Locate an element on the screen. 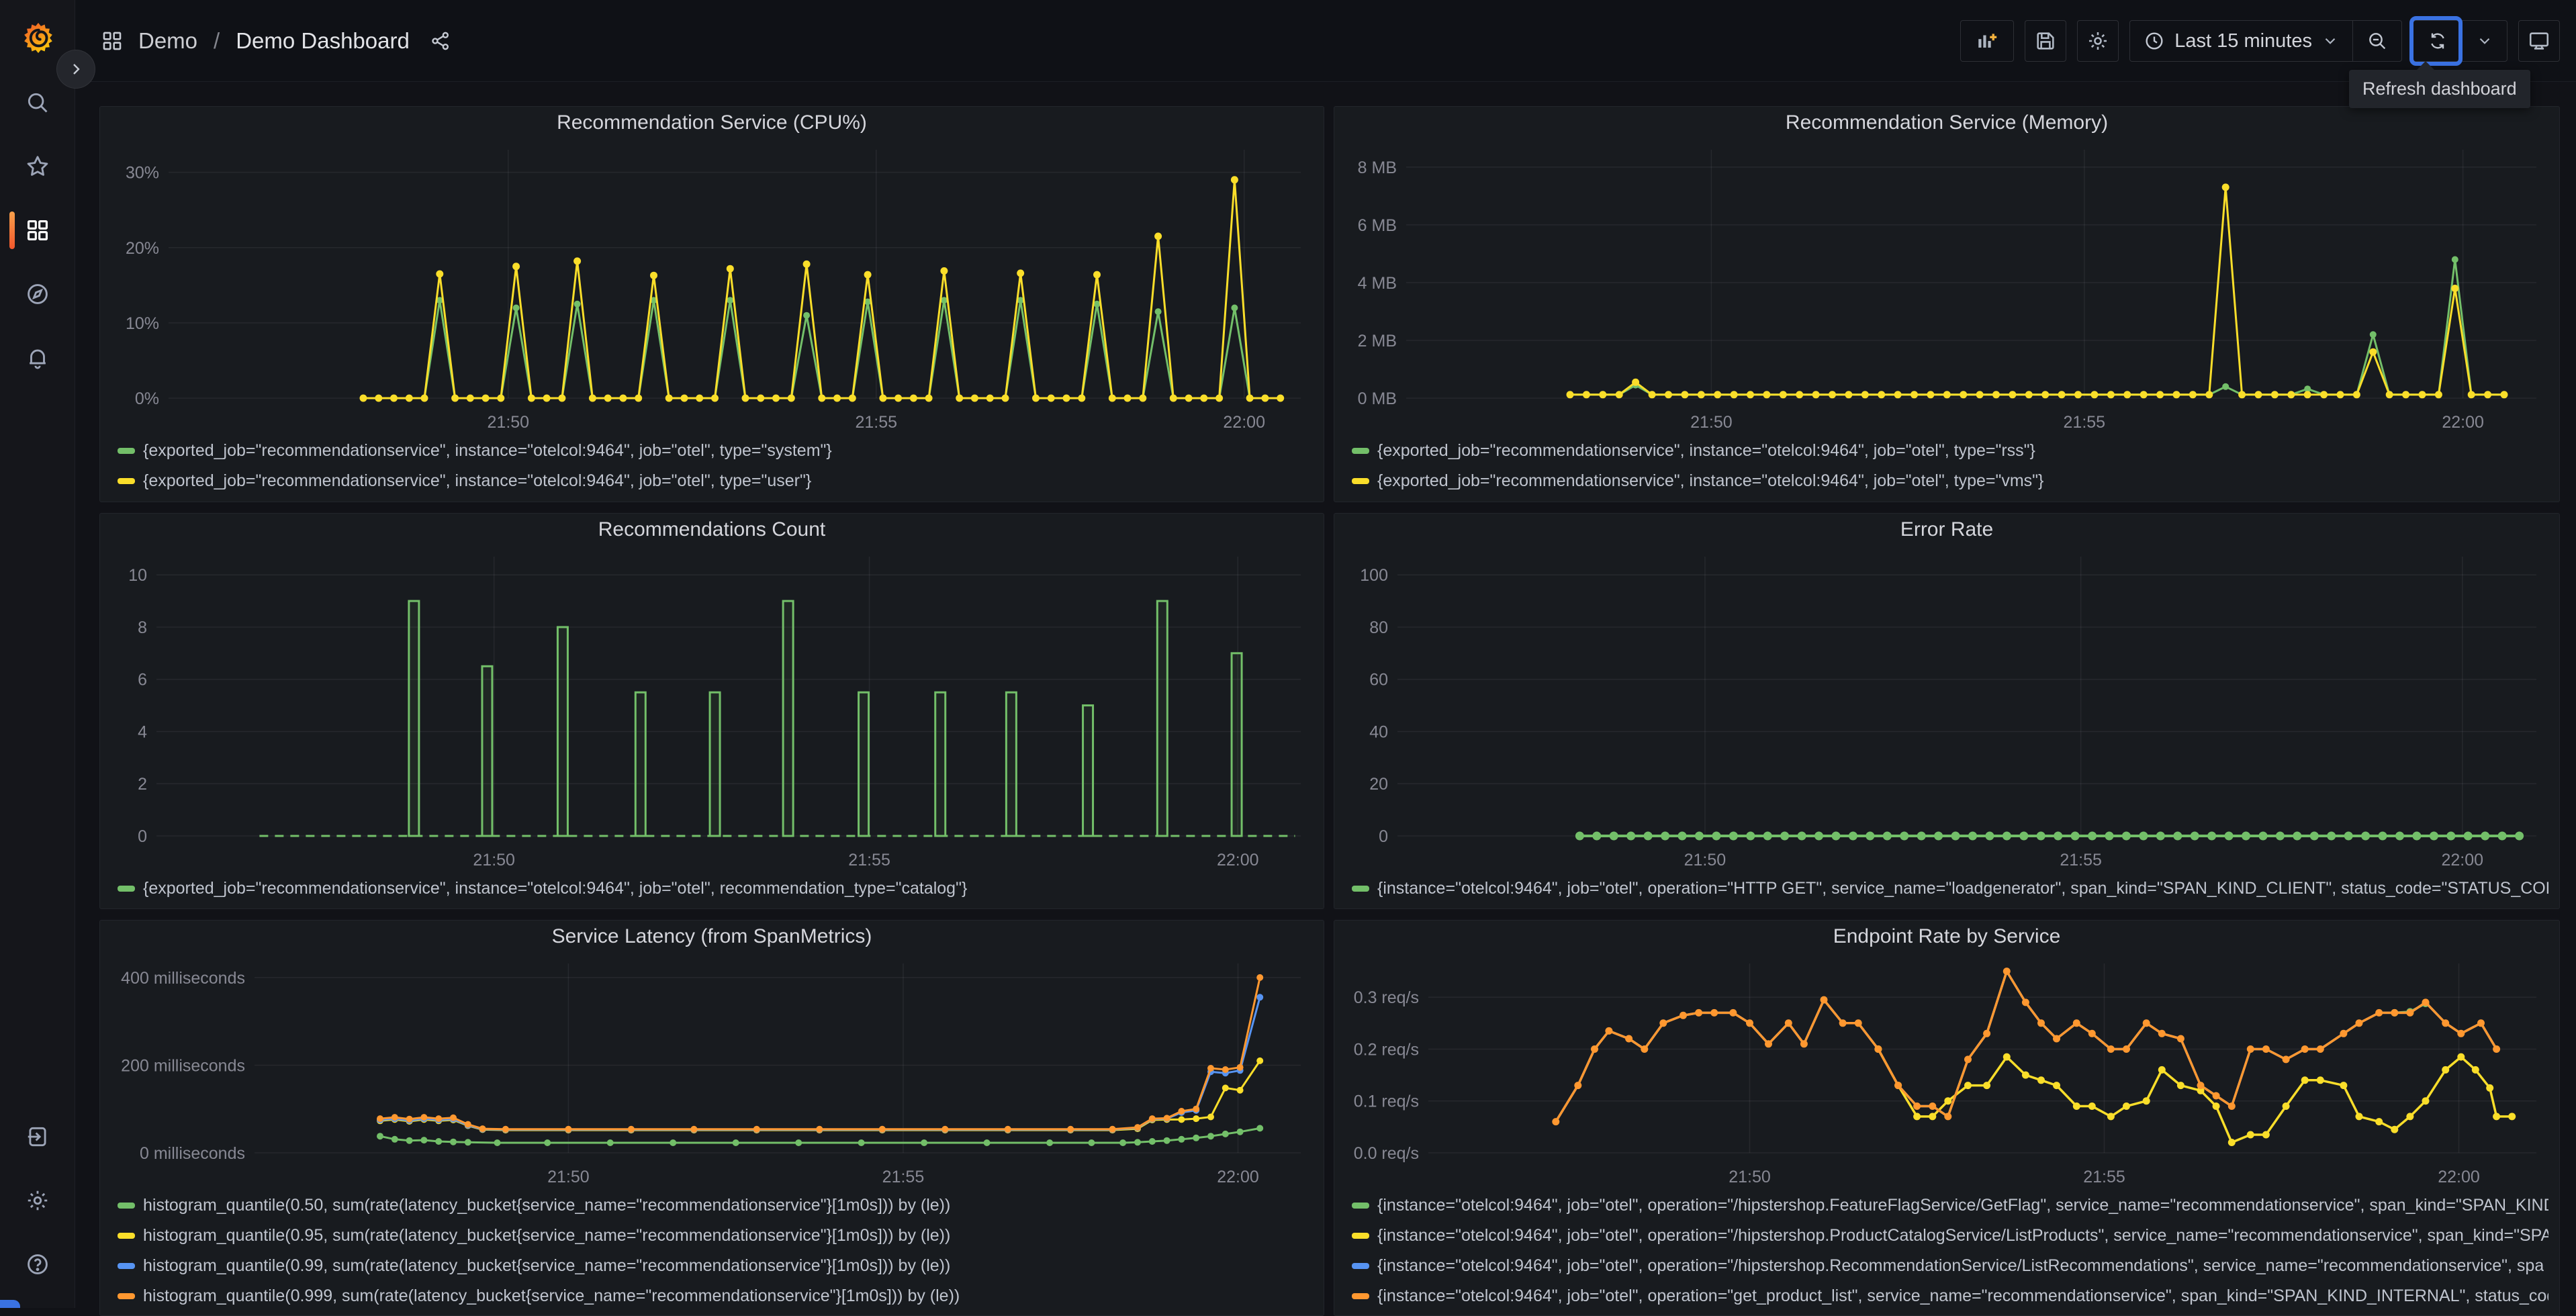 The width and height of the screenshot is (2576, 1316). bottom-edge-accent is located at coordinates (10, 1304).